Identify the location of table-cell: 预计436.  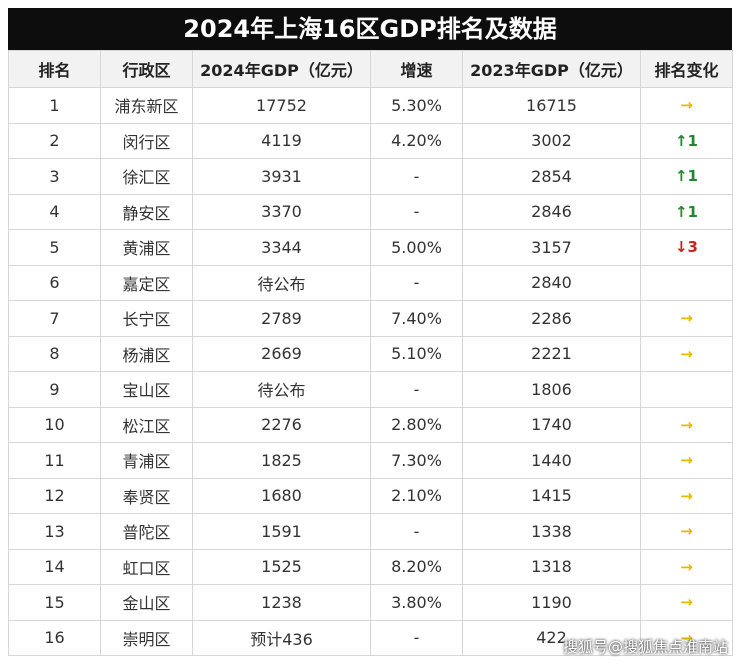
(281, 637).